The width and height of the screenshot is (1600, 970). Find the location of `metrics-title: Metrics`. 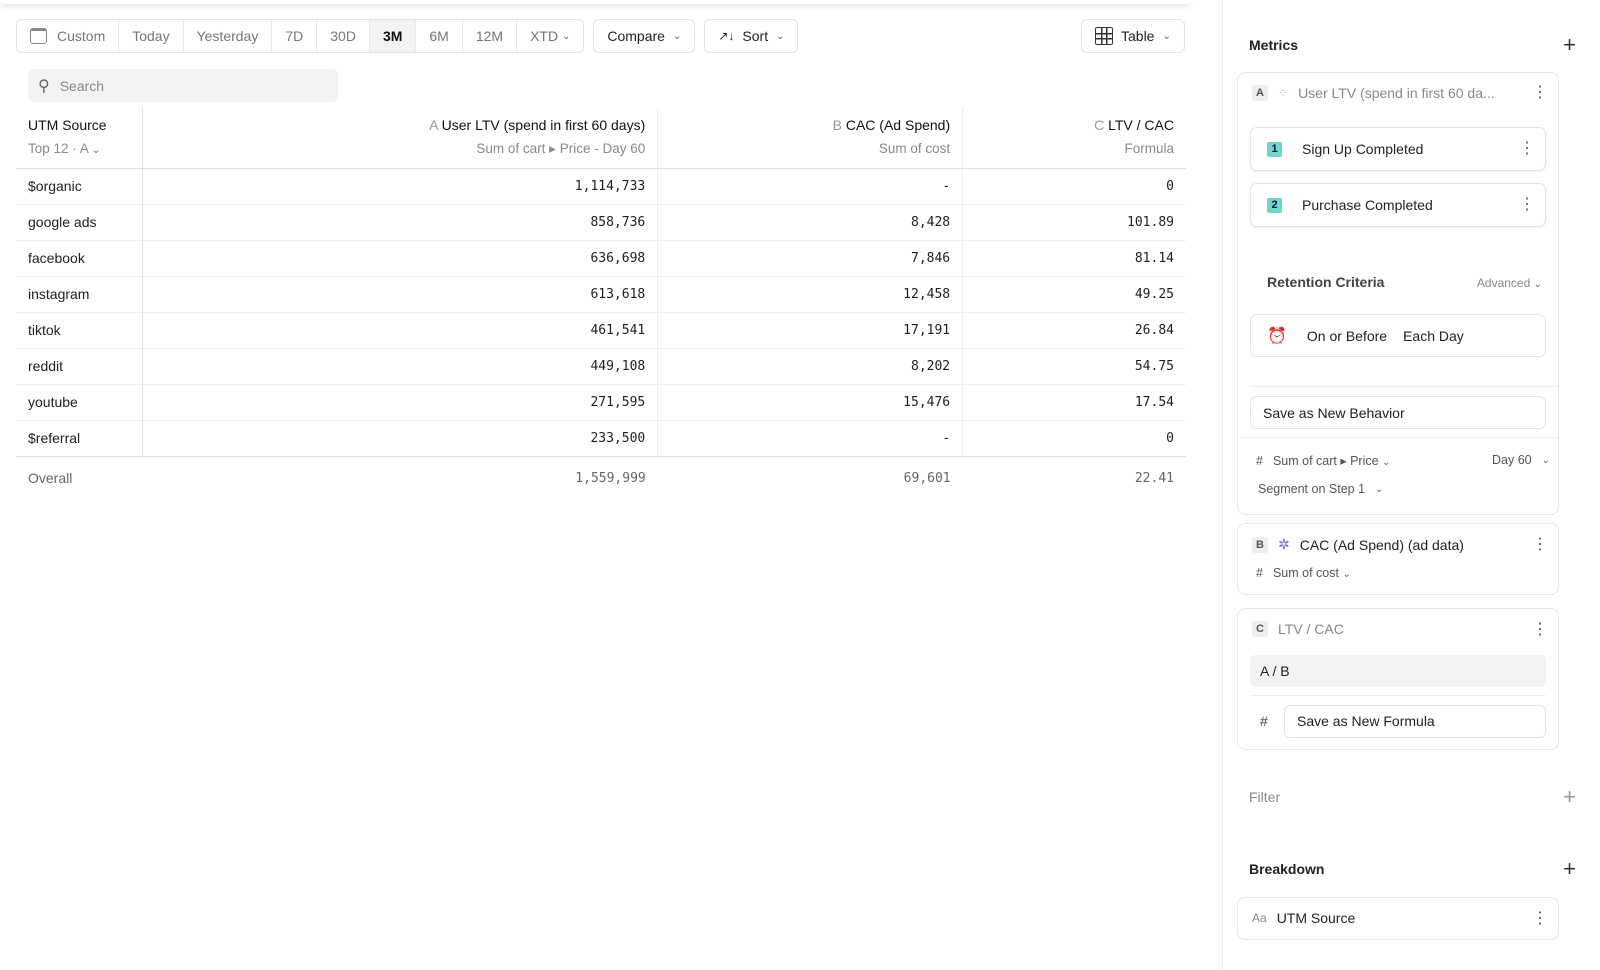

metrics-title: Metrics is located at coordinates (1274, 45).